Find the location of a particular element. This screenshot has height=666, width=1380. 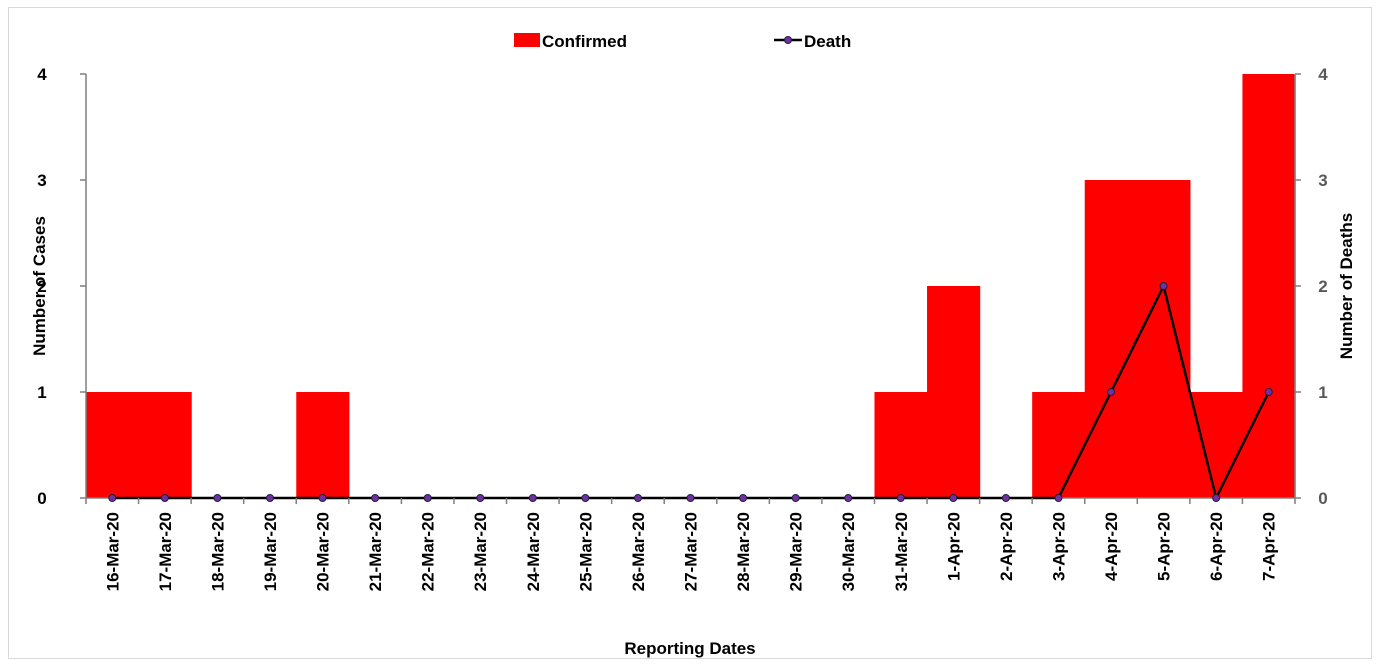

x-tick-label: 29-Mar-20 is located at coordinates (796, 551).